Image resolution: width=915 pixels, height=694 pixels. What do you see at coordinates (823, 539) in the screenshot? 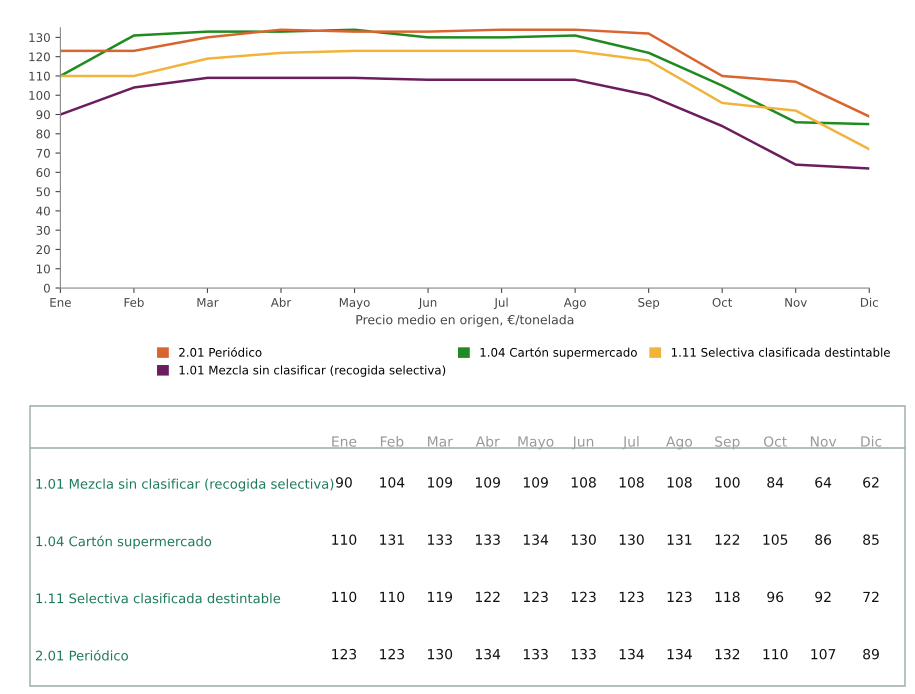
I see `data-label: 86` at bounding box center [823, 539].